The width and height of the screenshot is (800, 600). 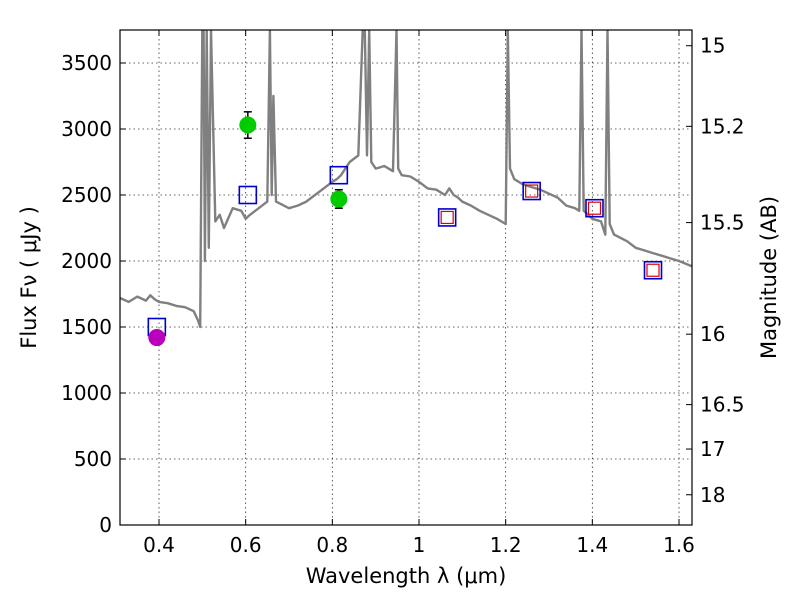 What do you see at coordinates (722, 126) in the screenshot?
I see `y2-tick-label: 15.2` at bounding box center [722, 126].